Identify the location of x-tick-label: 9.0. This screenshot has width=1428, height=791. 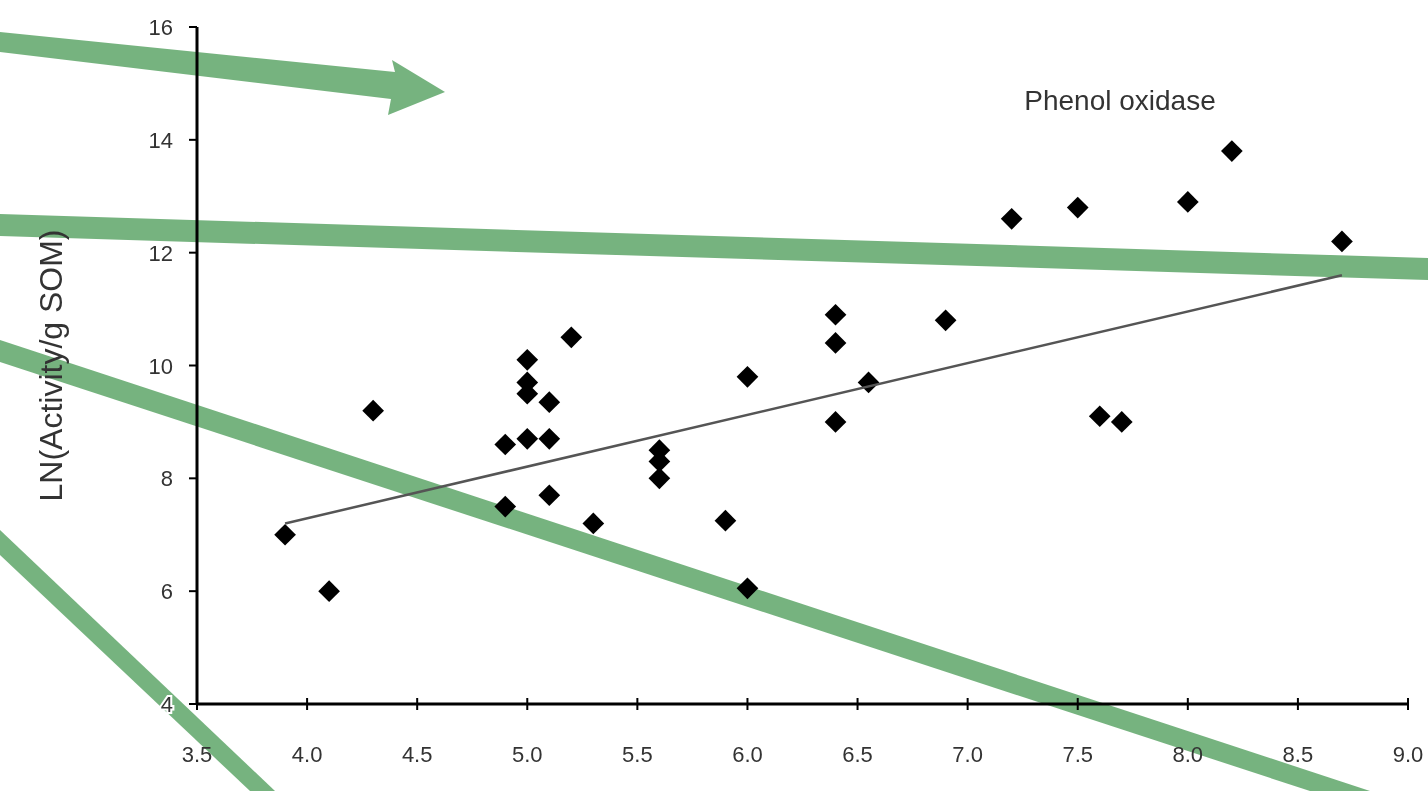
(1408, 754).